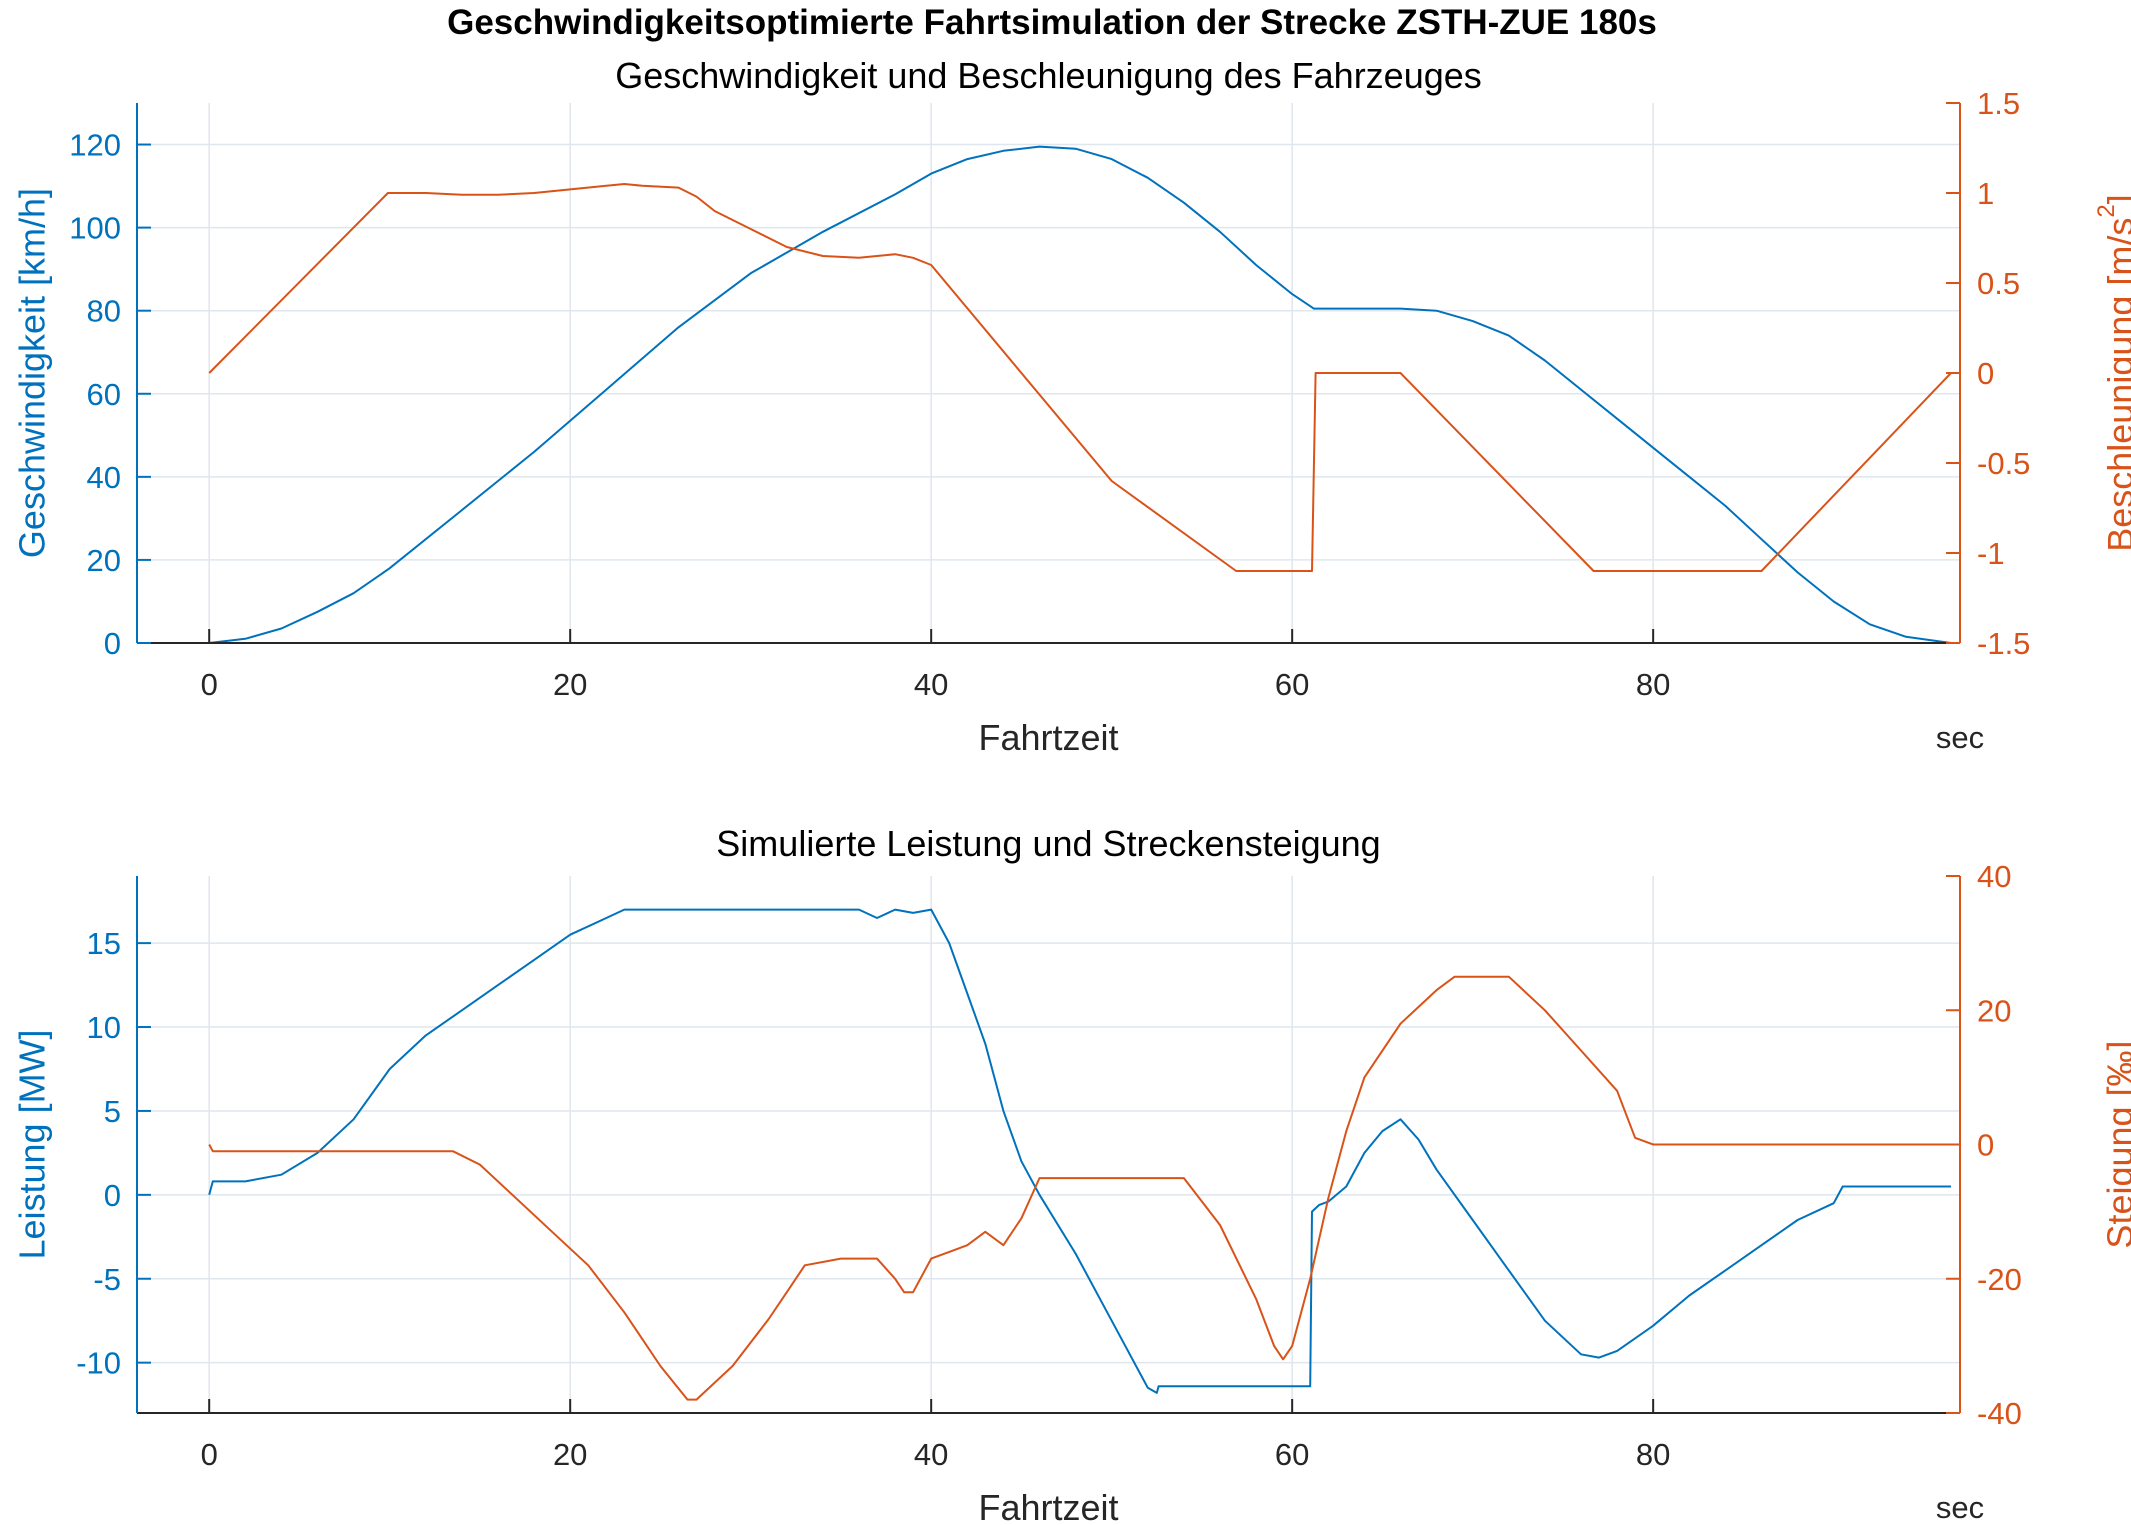 This screenshot has width=2131, height=1525. Describe the element at coordinates (1999, 1279) in the screenshot. I see `chart-2-y-tick-label-right: -20` at that location.